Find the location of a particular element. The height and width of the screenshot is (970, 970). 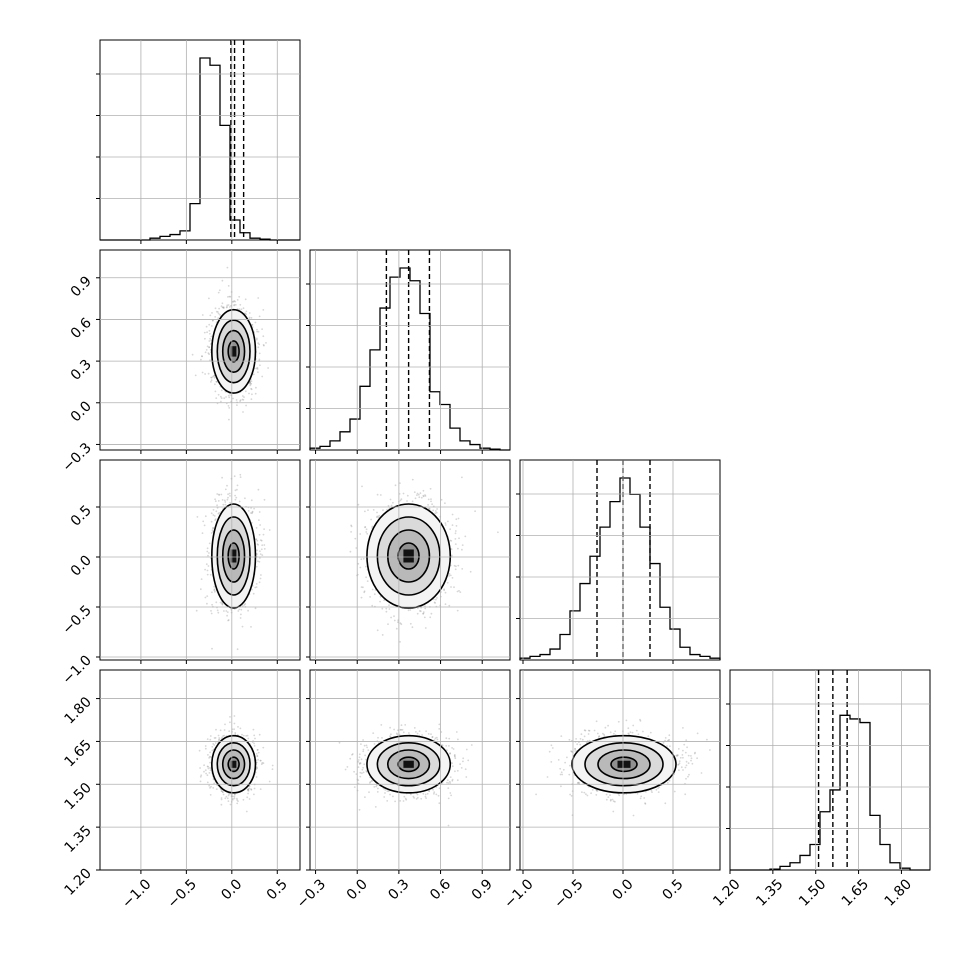

grid-lines is located at coordinates (200, 350).